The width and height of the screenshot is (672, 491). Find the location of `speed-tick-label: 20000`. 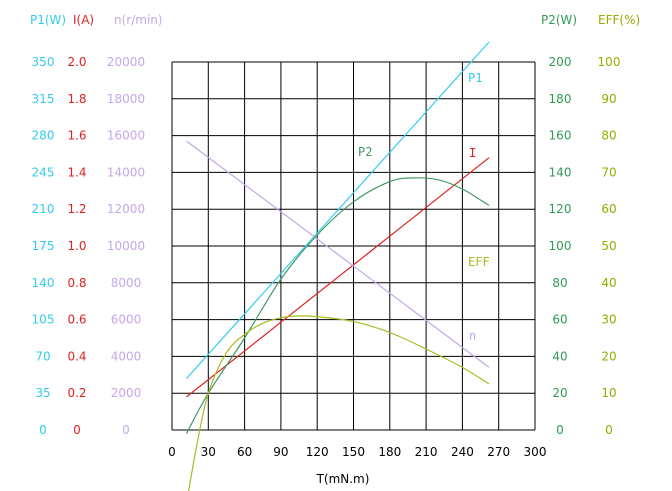

speed-tick-label: 20000 is located at coordinates (126, 62).